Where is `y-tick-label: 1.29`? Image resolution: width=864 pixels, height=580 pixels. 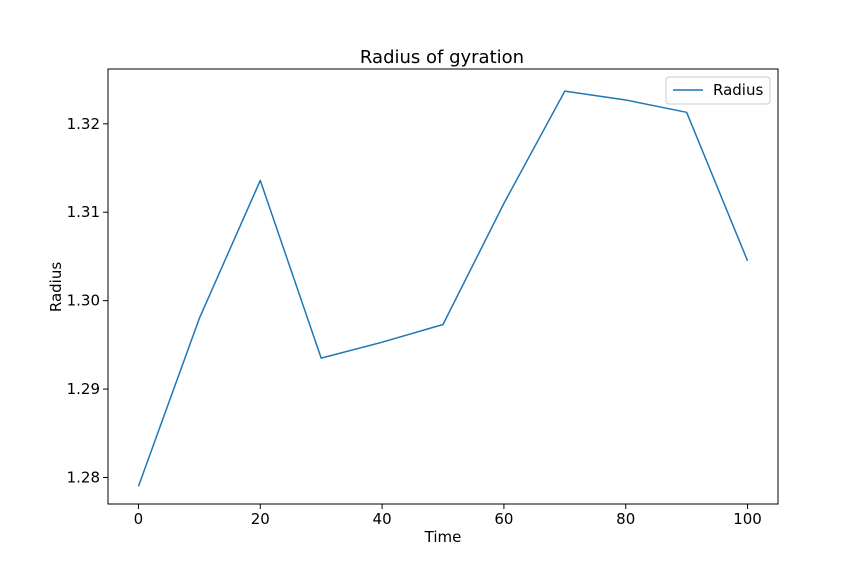 y-tick-label: 1.29 is located at coordinates (83, 389).